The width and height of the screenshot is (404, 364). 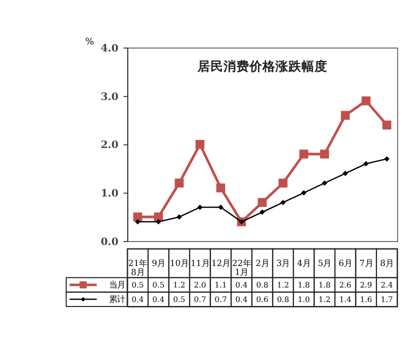 What do you see at coordinates (116, 284) in the screenshot?
I see `legend-label: 当月` at bounding box center [116, 284].